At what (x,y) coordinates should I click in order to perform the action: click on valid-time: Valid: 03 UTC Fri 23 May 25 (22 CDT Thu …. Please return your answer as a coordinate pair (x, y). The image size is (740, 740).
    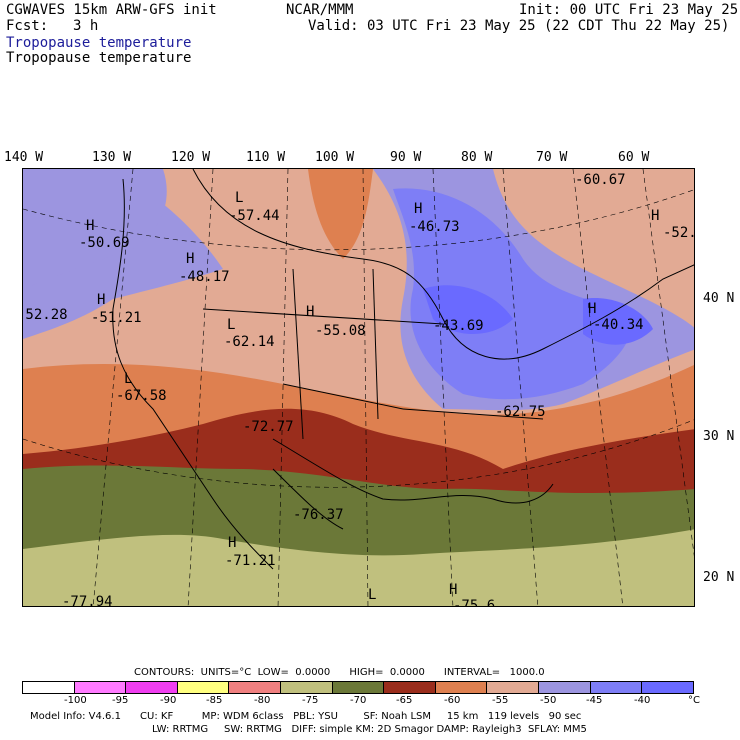
    Looking at the image, I should click on (519, 26).